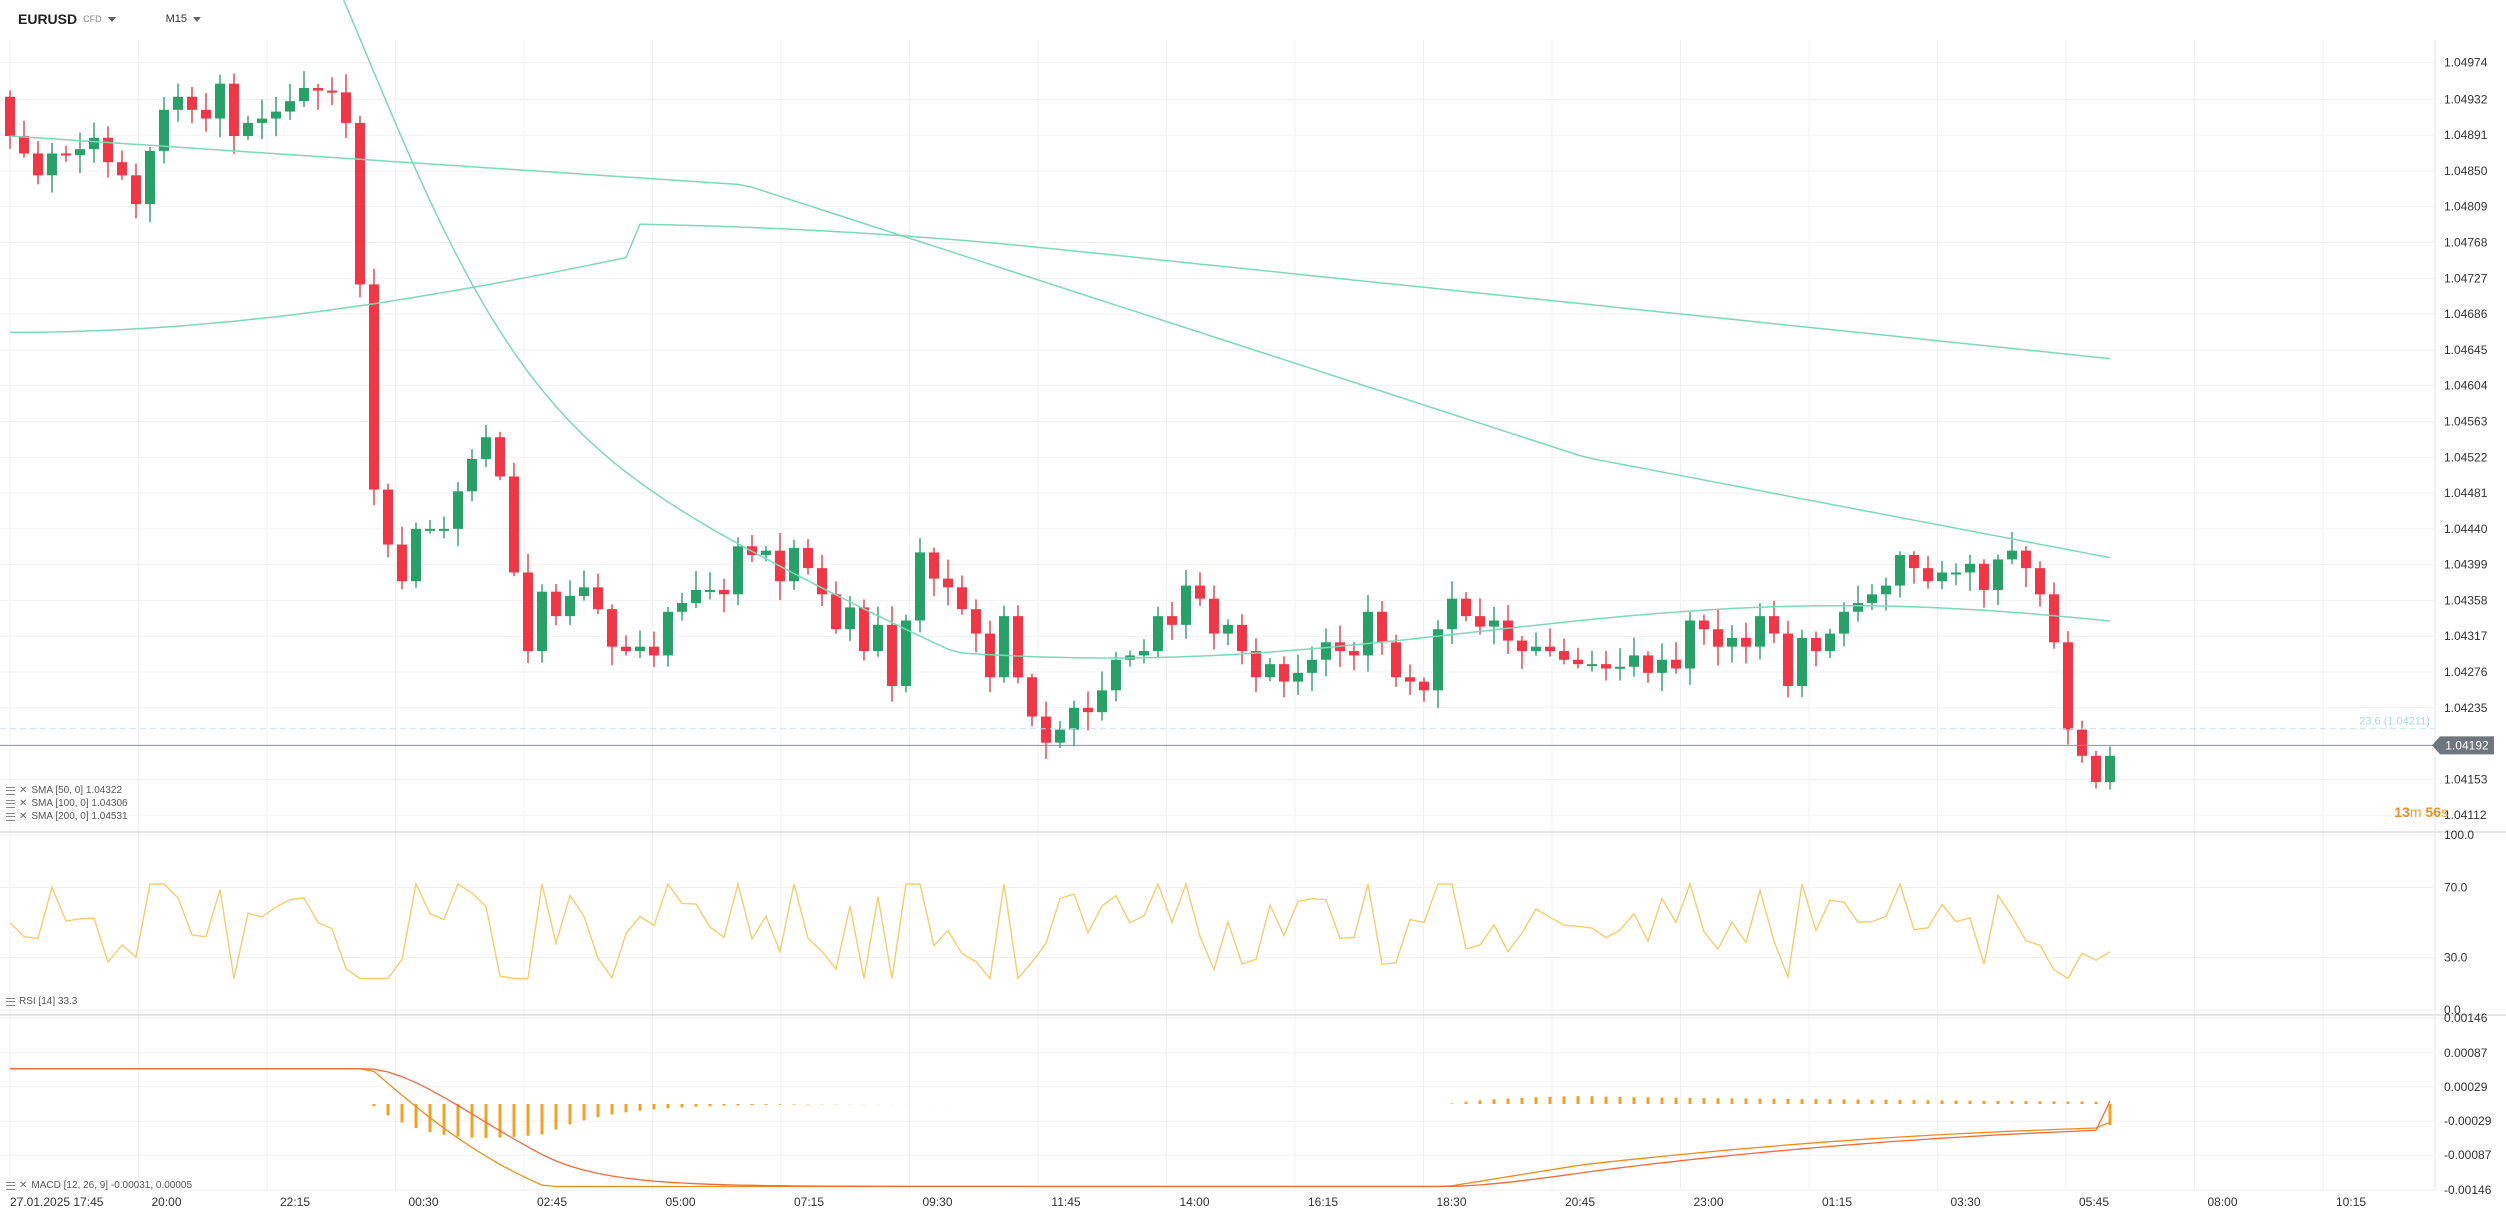 This screenshot has height=1230, width=2506. I want to click on chevron-down-icon, so click(111, 19).